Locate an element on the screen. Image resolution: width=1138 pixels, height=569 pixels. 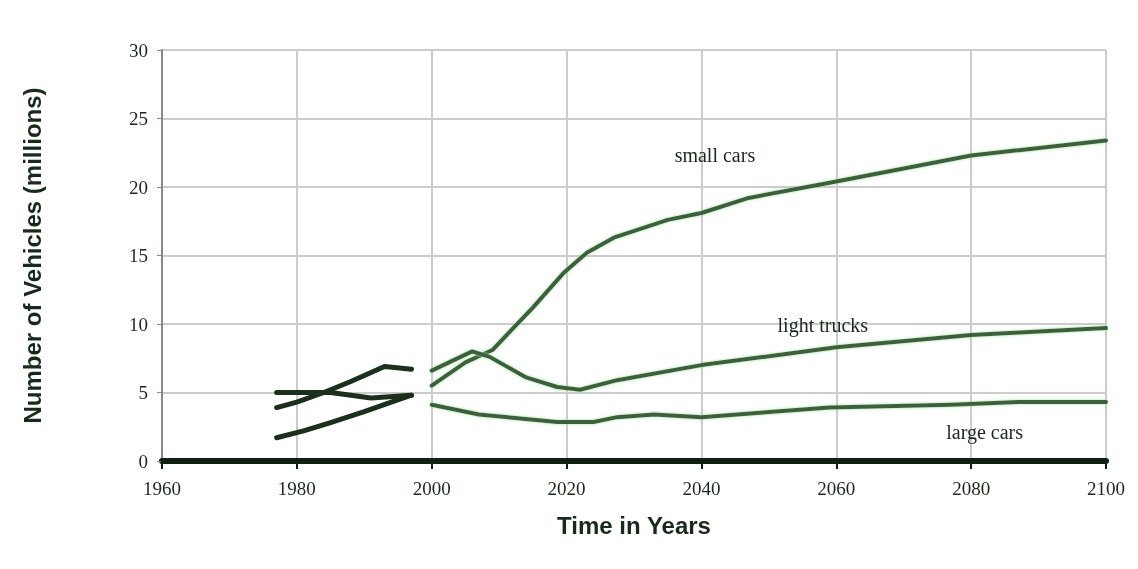
x-tick-label: 2080 is located at coordinates (971, 488).